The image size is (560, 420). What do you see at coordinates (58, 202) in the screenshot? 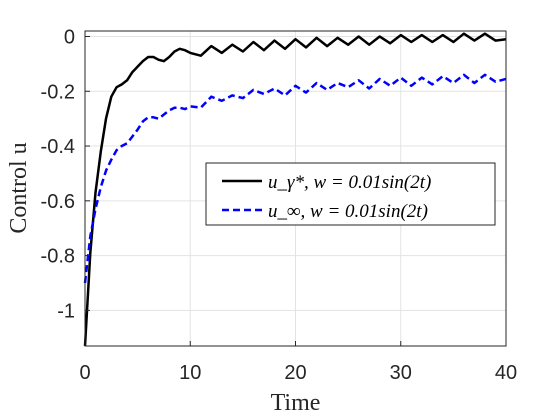
I see `y-tick-label: -0.6` at bounding box center [58, 202].